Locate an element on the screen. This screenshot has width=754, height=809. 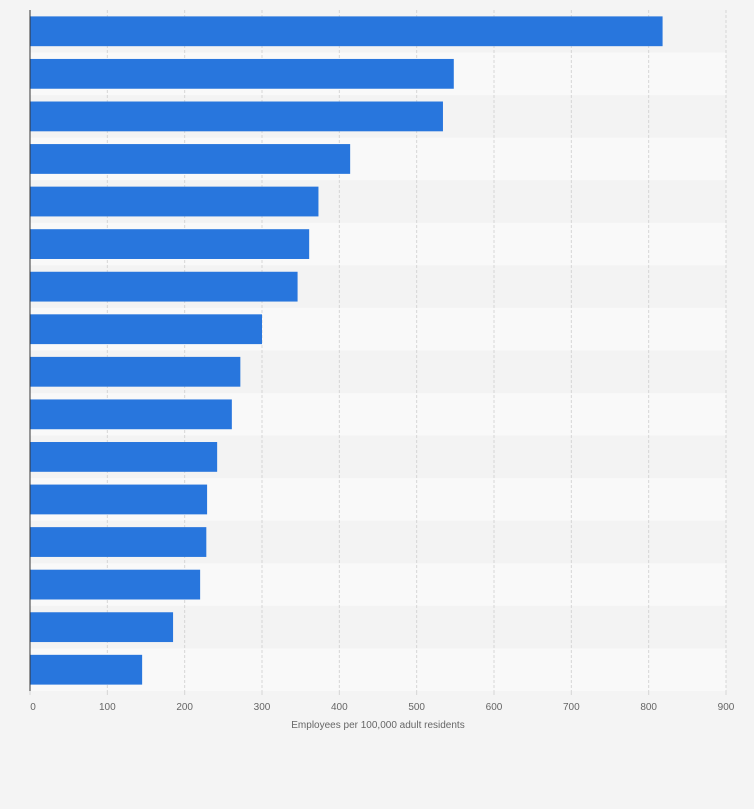
x-tick-label: 600 is located at coordinates (494, 707).